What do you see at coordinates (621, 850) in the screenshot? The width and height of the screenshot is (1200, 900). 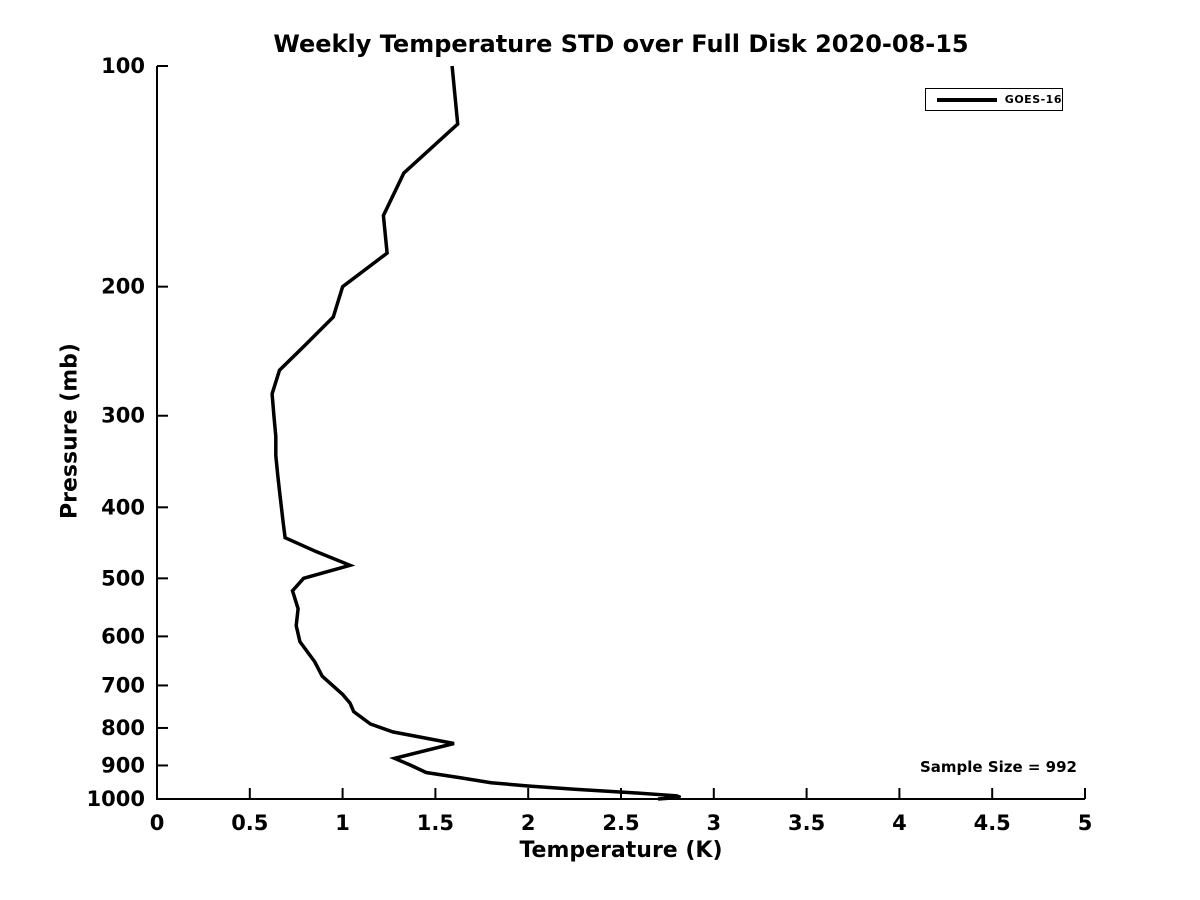 I see `x-axis-label: Temperature (K)` at bounding box center [621, 850].